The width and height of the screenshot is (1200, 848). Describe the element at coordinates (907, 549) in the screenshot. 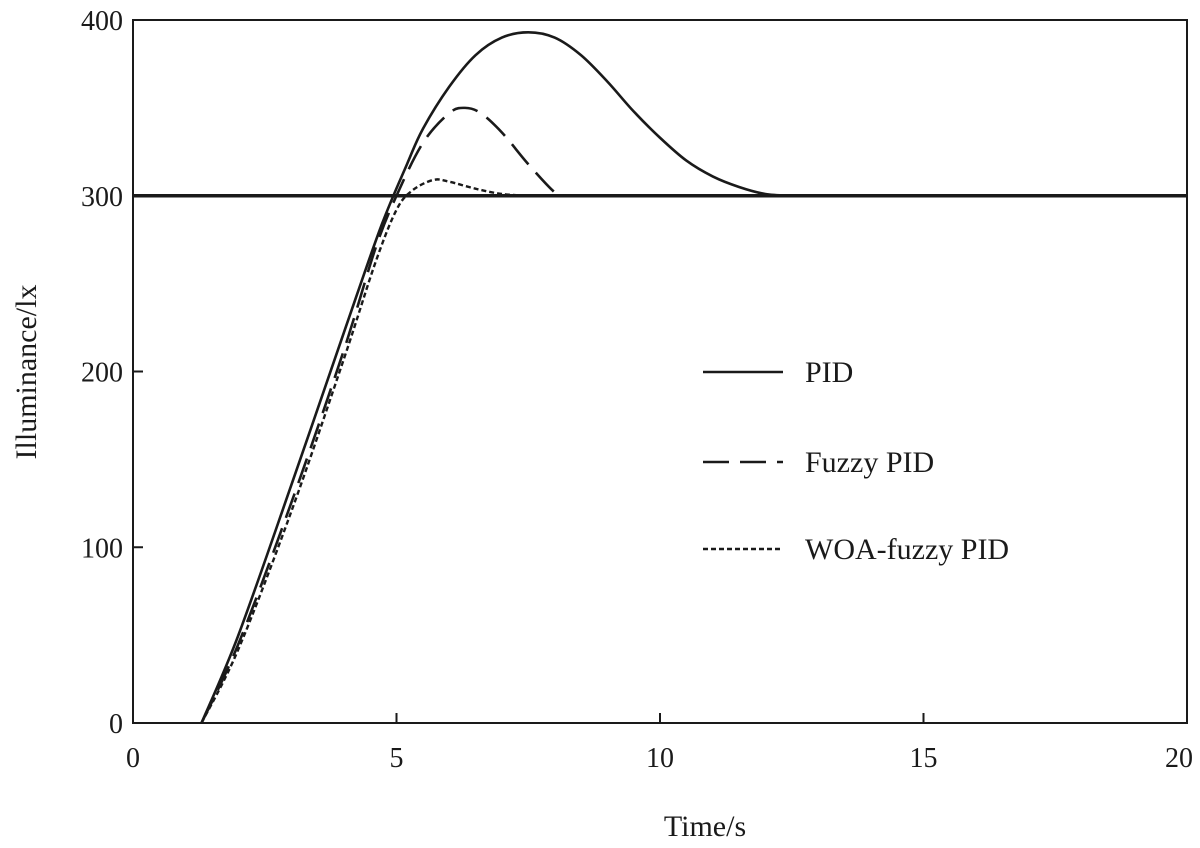

I see `legend-label: WOA-fuzzy PID` at that location.